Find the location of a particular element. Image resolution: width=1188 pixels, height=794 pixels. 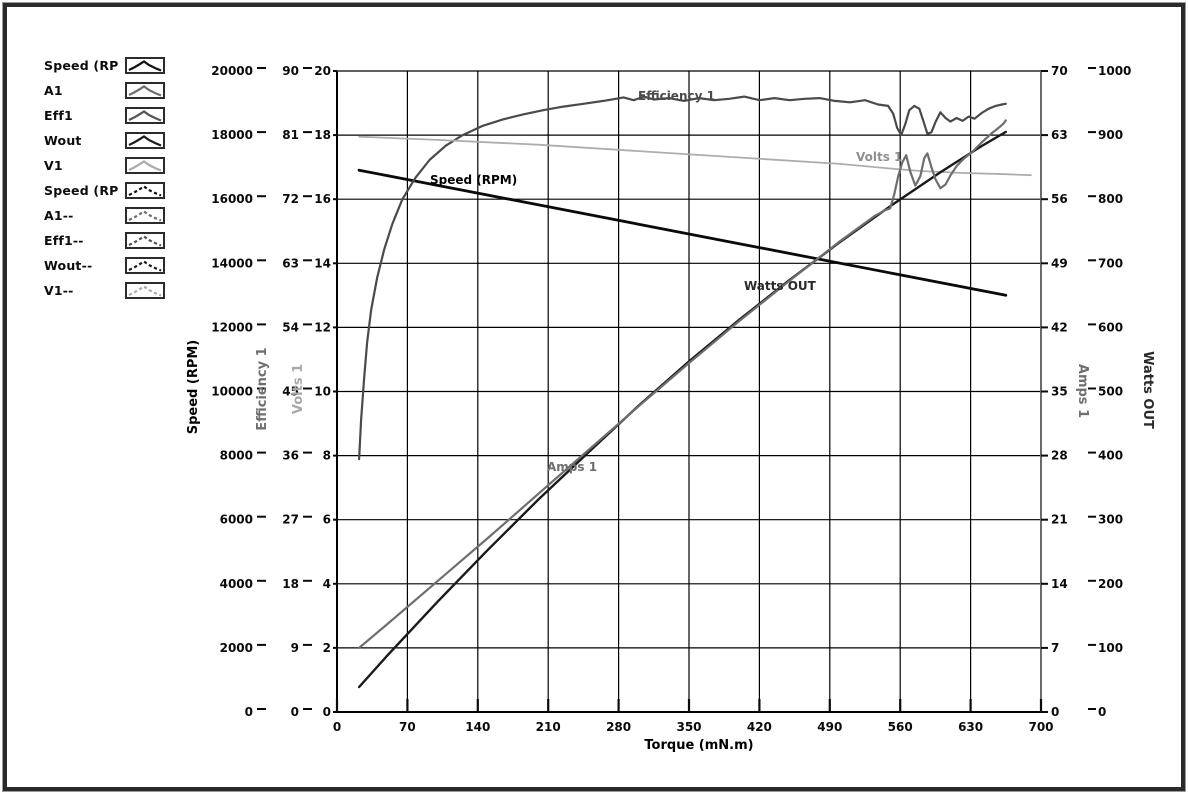

tick-label-watts: 100 is located at coordinates (1110, 648).